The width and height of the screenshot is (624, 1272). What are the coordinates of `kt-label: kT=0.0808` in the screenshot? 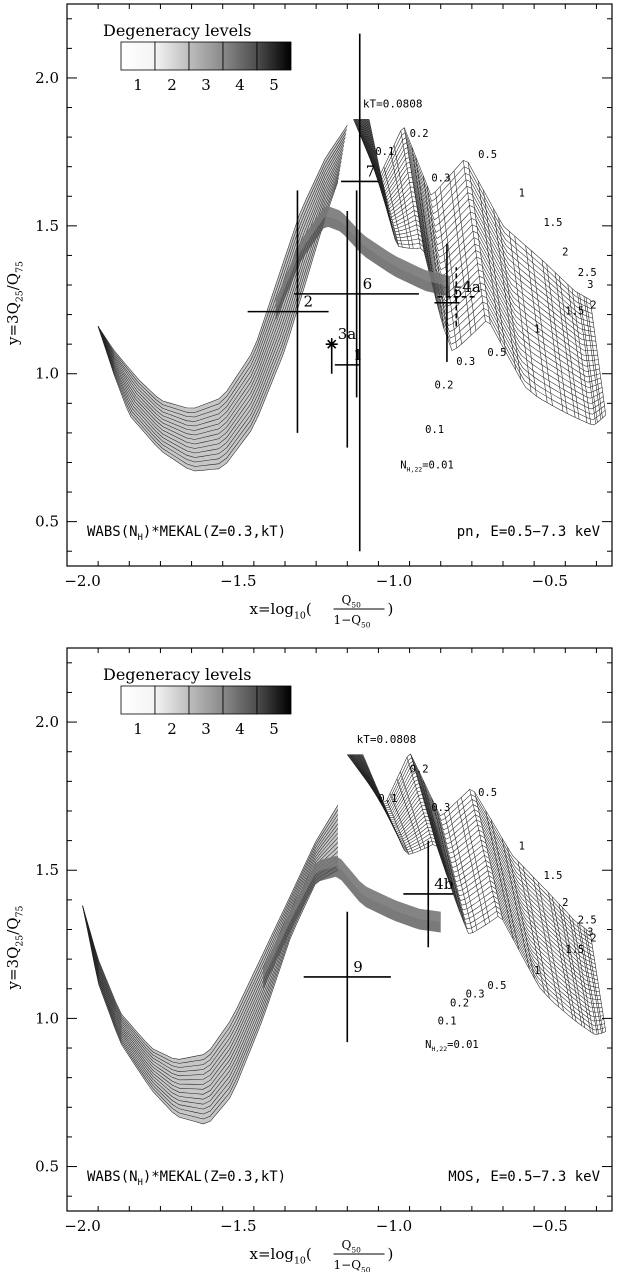 It's located at (387, 739).